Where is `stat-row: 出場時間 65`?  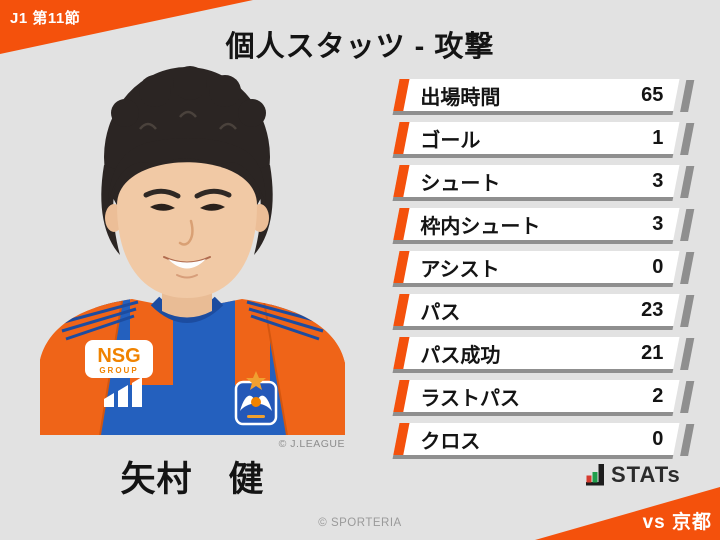
stat-row: 出場時間 65 is located at coordinates (536, 97).